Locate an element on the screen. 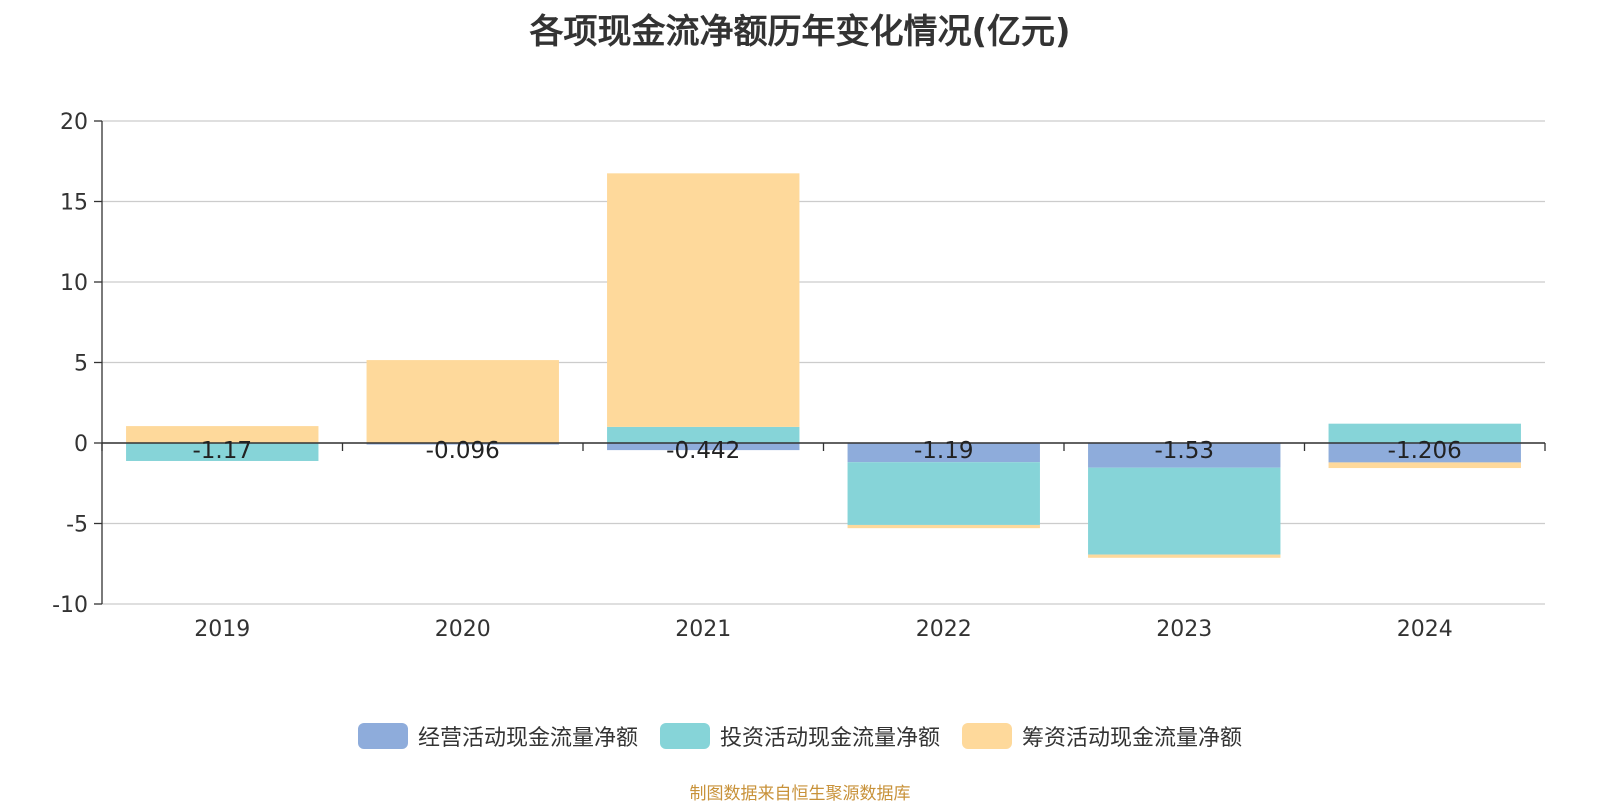 The width and height of the screenshot is (1600, 804). legend: 经营活动现金流量净额 投资活动现金流量净额 筹资活动现金流量净额 is located at coordinates (800, 736).